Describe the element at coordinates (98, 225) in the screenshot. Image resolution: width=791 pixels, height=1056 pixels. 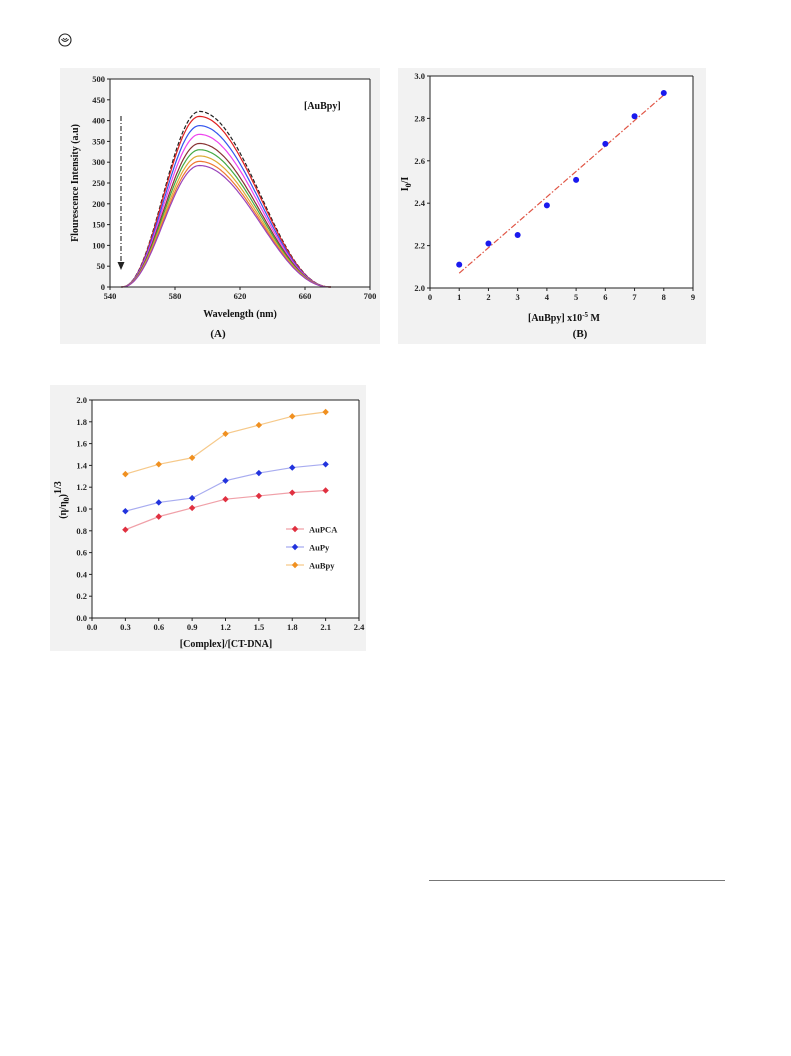
I see `y-tick-label: 150` at that location.